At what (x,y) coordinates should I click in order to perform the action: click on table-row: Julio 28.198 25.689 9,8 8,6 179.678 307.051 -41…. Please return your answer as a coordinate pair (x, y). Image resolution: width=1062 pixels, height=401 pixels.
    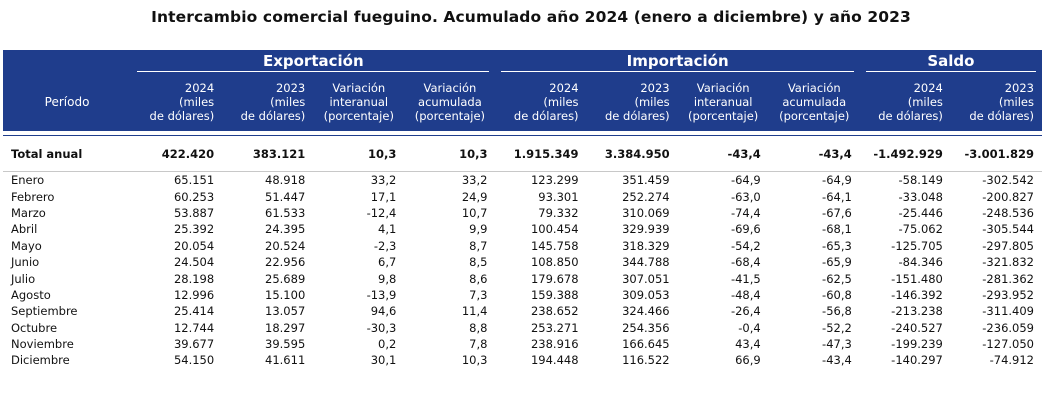
    Looking at the image, I should click on (522, 278).